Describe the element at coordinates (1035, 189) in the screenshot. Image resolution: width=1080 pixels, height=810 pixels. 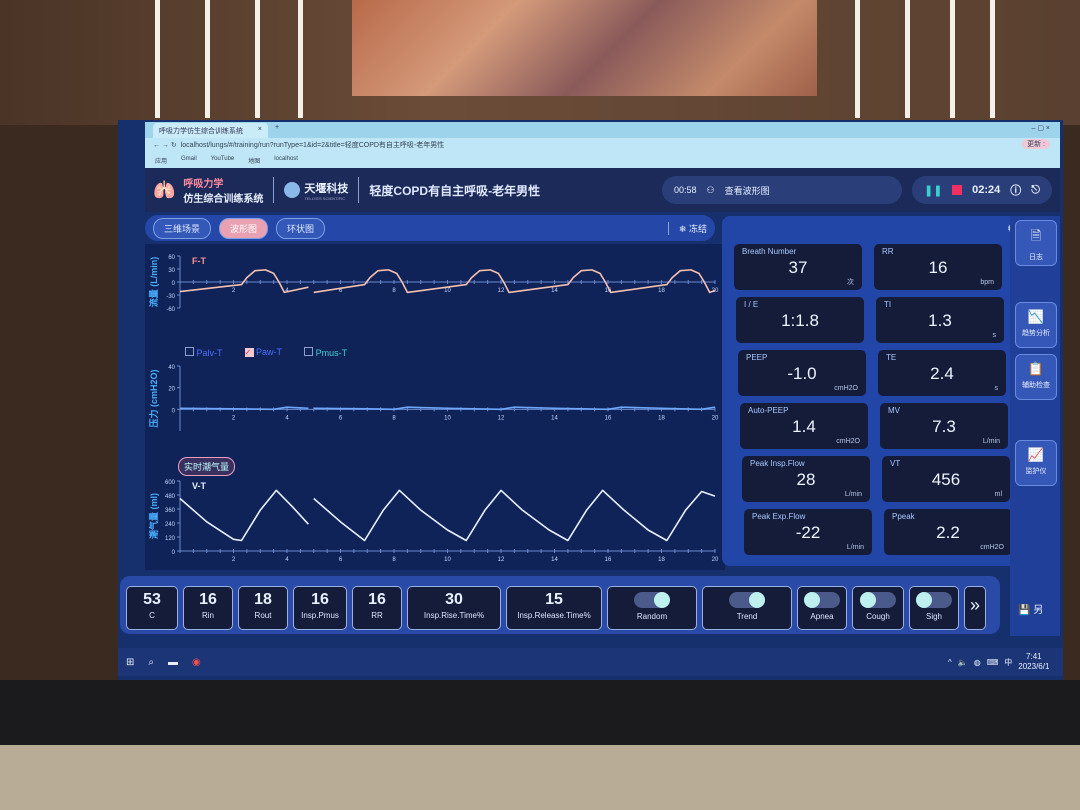
I see `exit-icon: ⎋` at that location.